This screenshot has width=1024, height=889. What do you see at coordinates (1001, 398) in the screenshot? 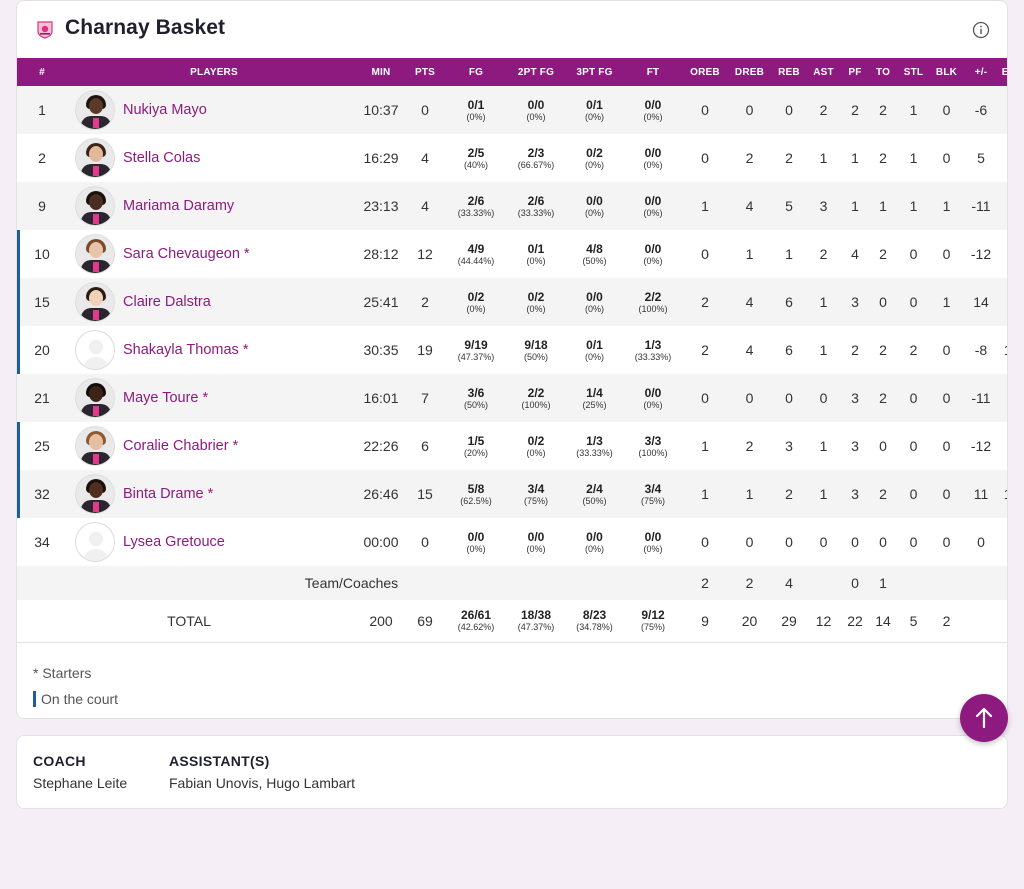
I see `player-eff: 2` at bounding box center [1001, 398].